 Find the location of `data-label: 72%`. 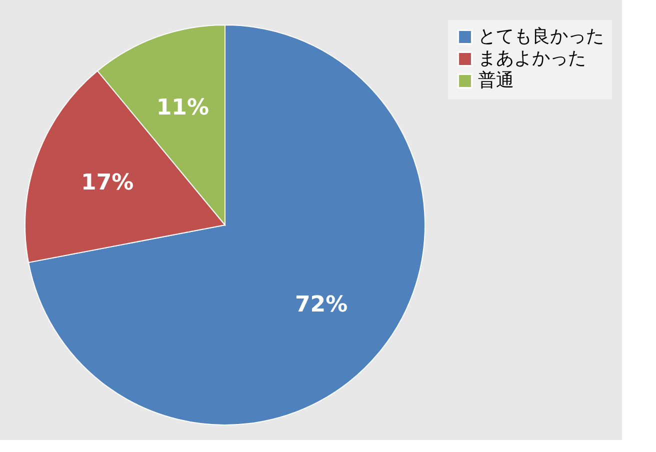

data-label: 72% is located at coordinates (321, 305).